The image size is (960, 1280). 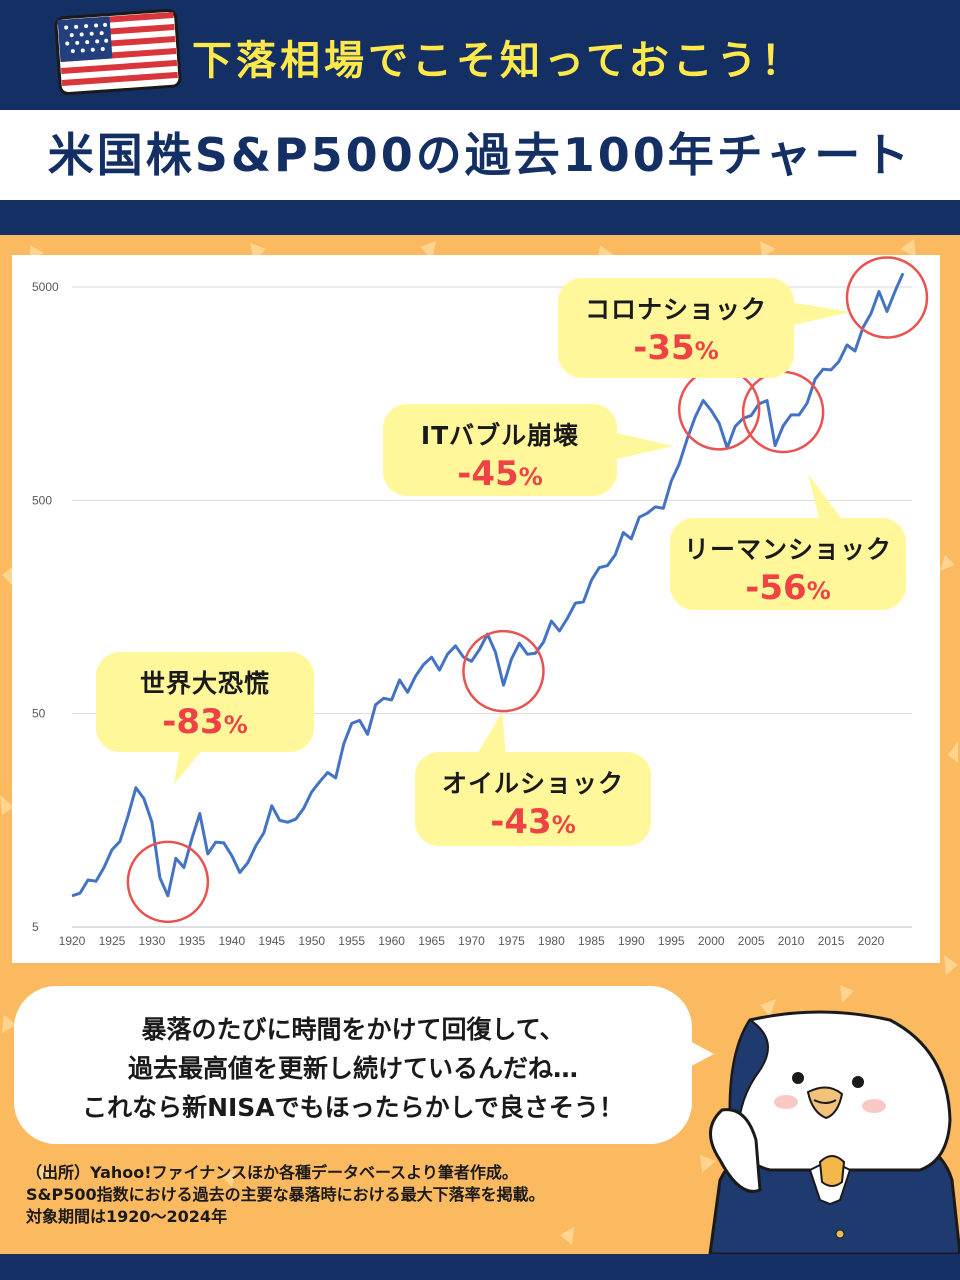 I want to click on page-title: 米国株S&P500の過去100年チャート, so click(x=480, y=155).